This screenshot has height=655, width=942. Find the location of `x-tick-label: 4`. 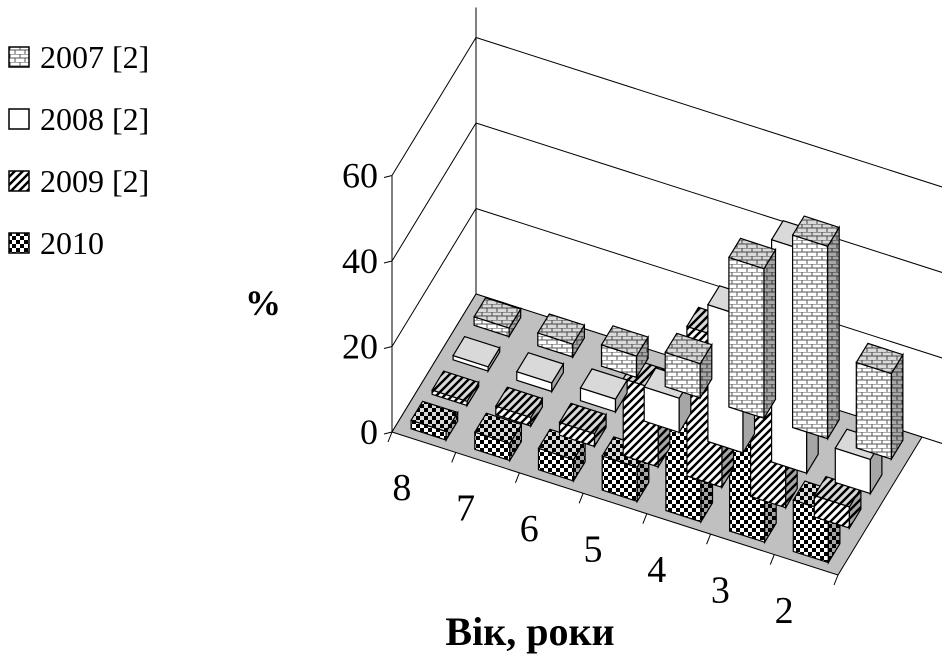

x-tick-label: 4 is located at coordinates (656, 570).